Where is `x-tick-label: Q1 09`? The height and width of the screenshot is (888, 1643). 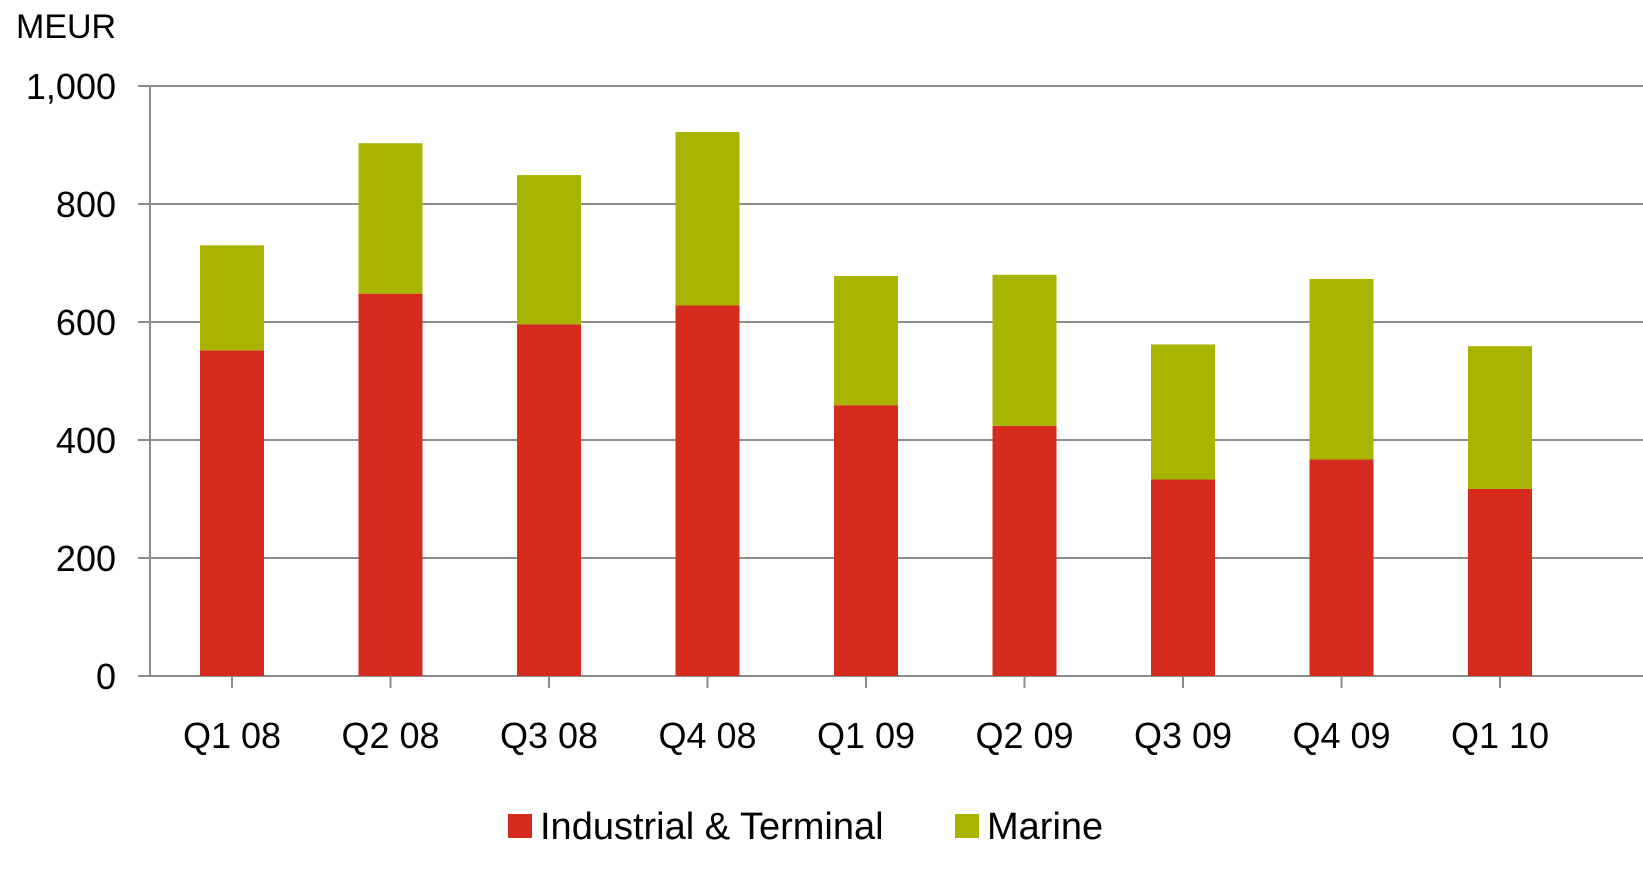 x-tick-label: Q1 09 is located at coordinates (866, 735).